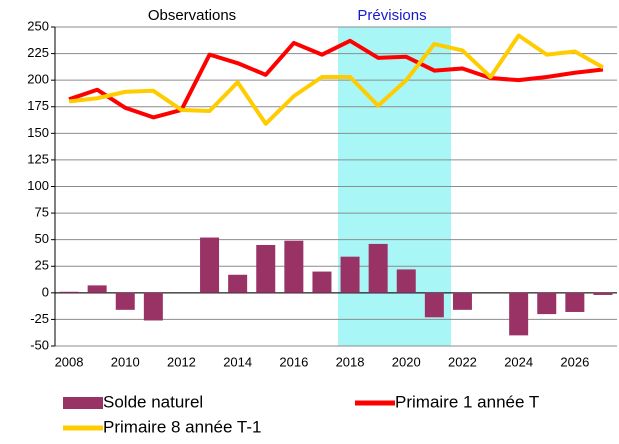 Image resolution: width=619 pixels, height=444 pixels. I want to click on y-tick-label: 75, so click(42, 212).